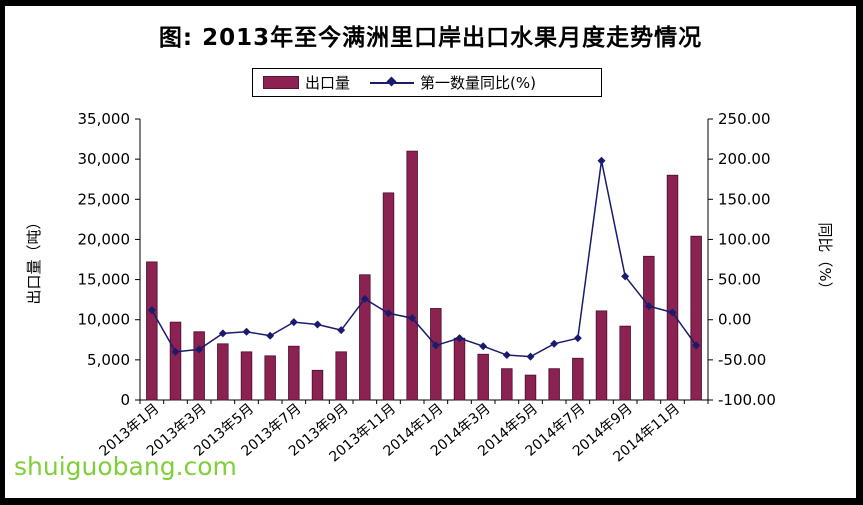  Describe the element at coordinates (436, 354) in the screenshot. I see `bar-2014年1月` at that location.